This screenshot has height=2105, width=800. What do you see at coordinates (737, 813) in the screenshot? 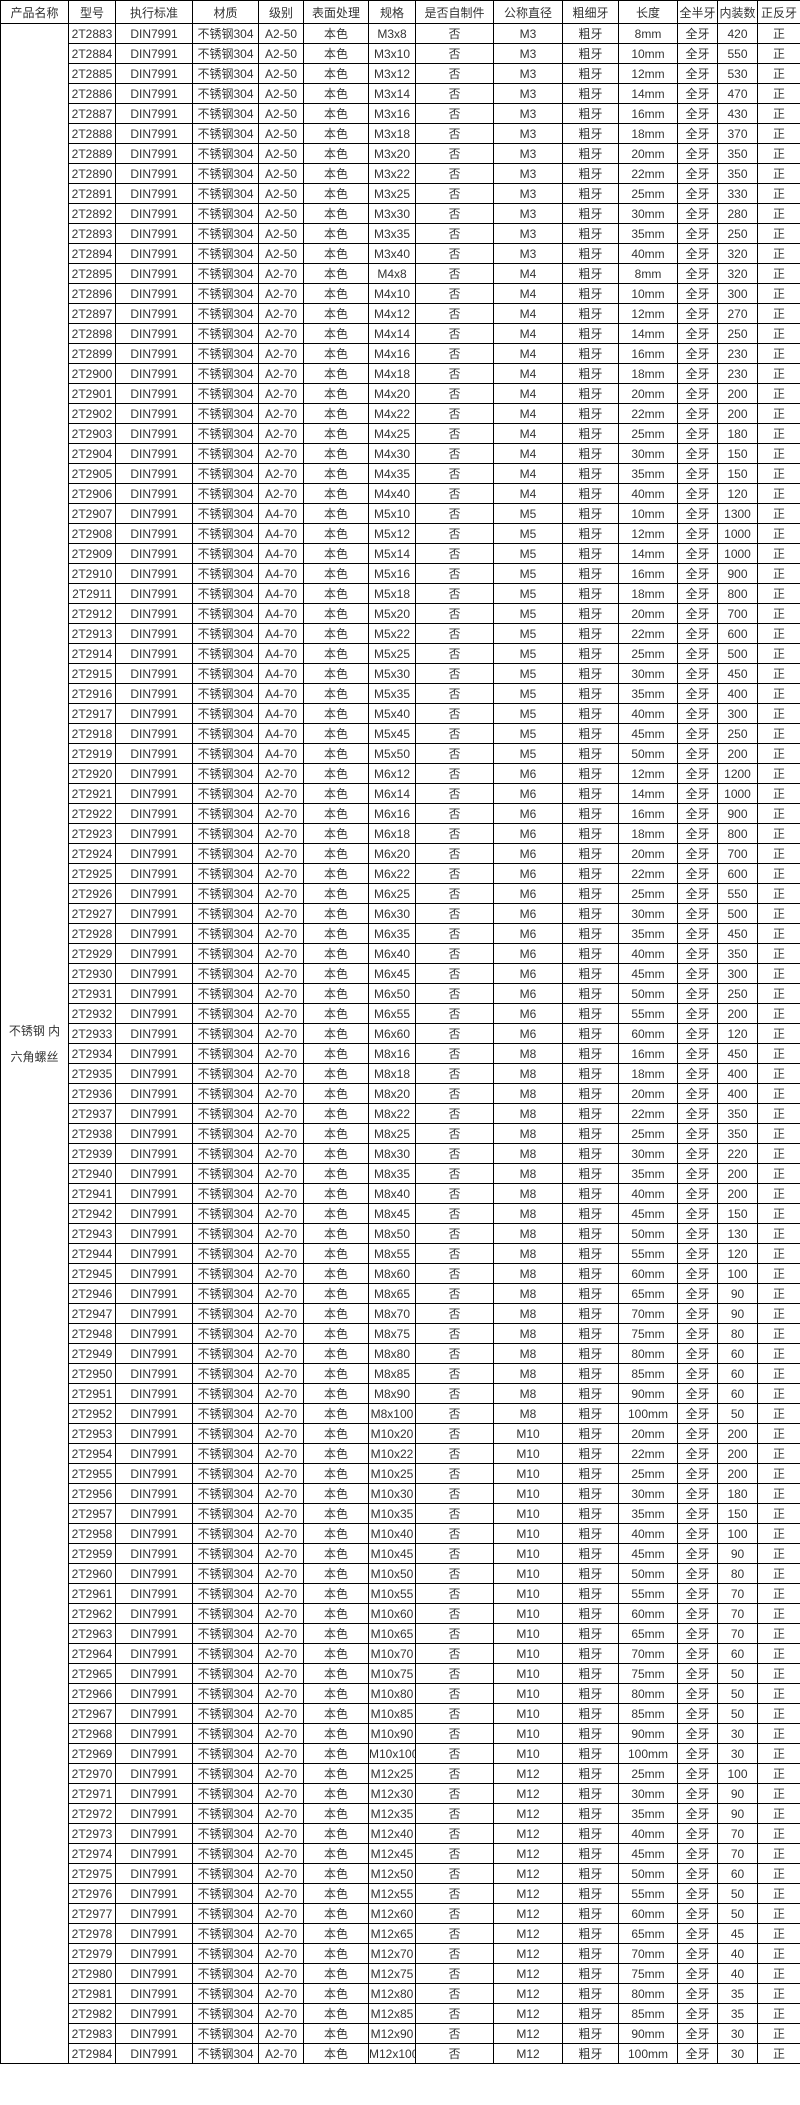
I see `cell-pack-qty: 900` at bounding box center [737, 813].